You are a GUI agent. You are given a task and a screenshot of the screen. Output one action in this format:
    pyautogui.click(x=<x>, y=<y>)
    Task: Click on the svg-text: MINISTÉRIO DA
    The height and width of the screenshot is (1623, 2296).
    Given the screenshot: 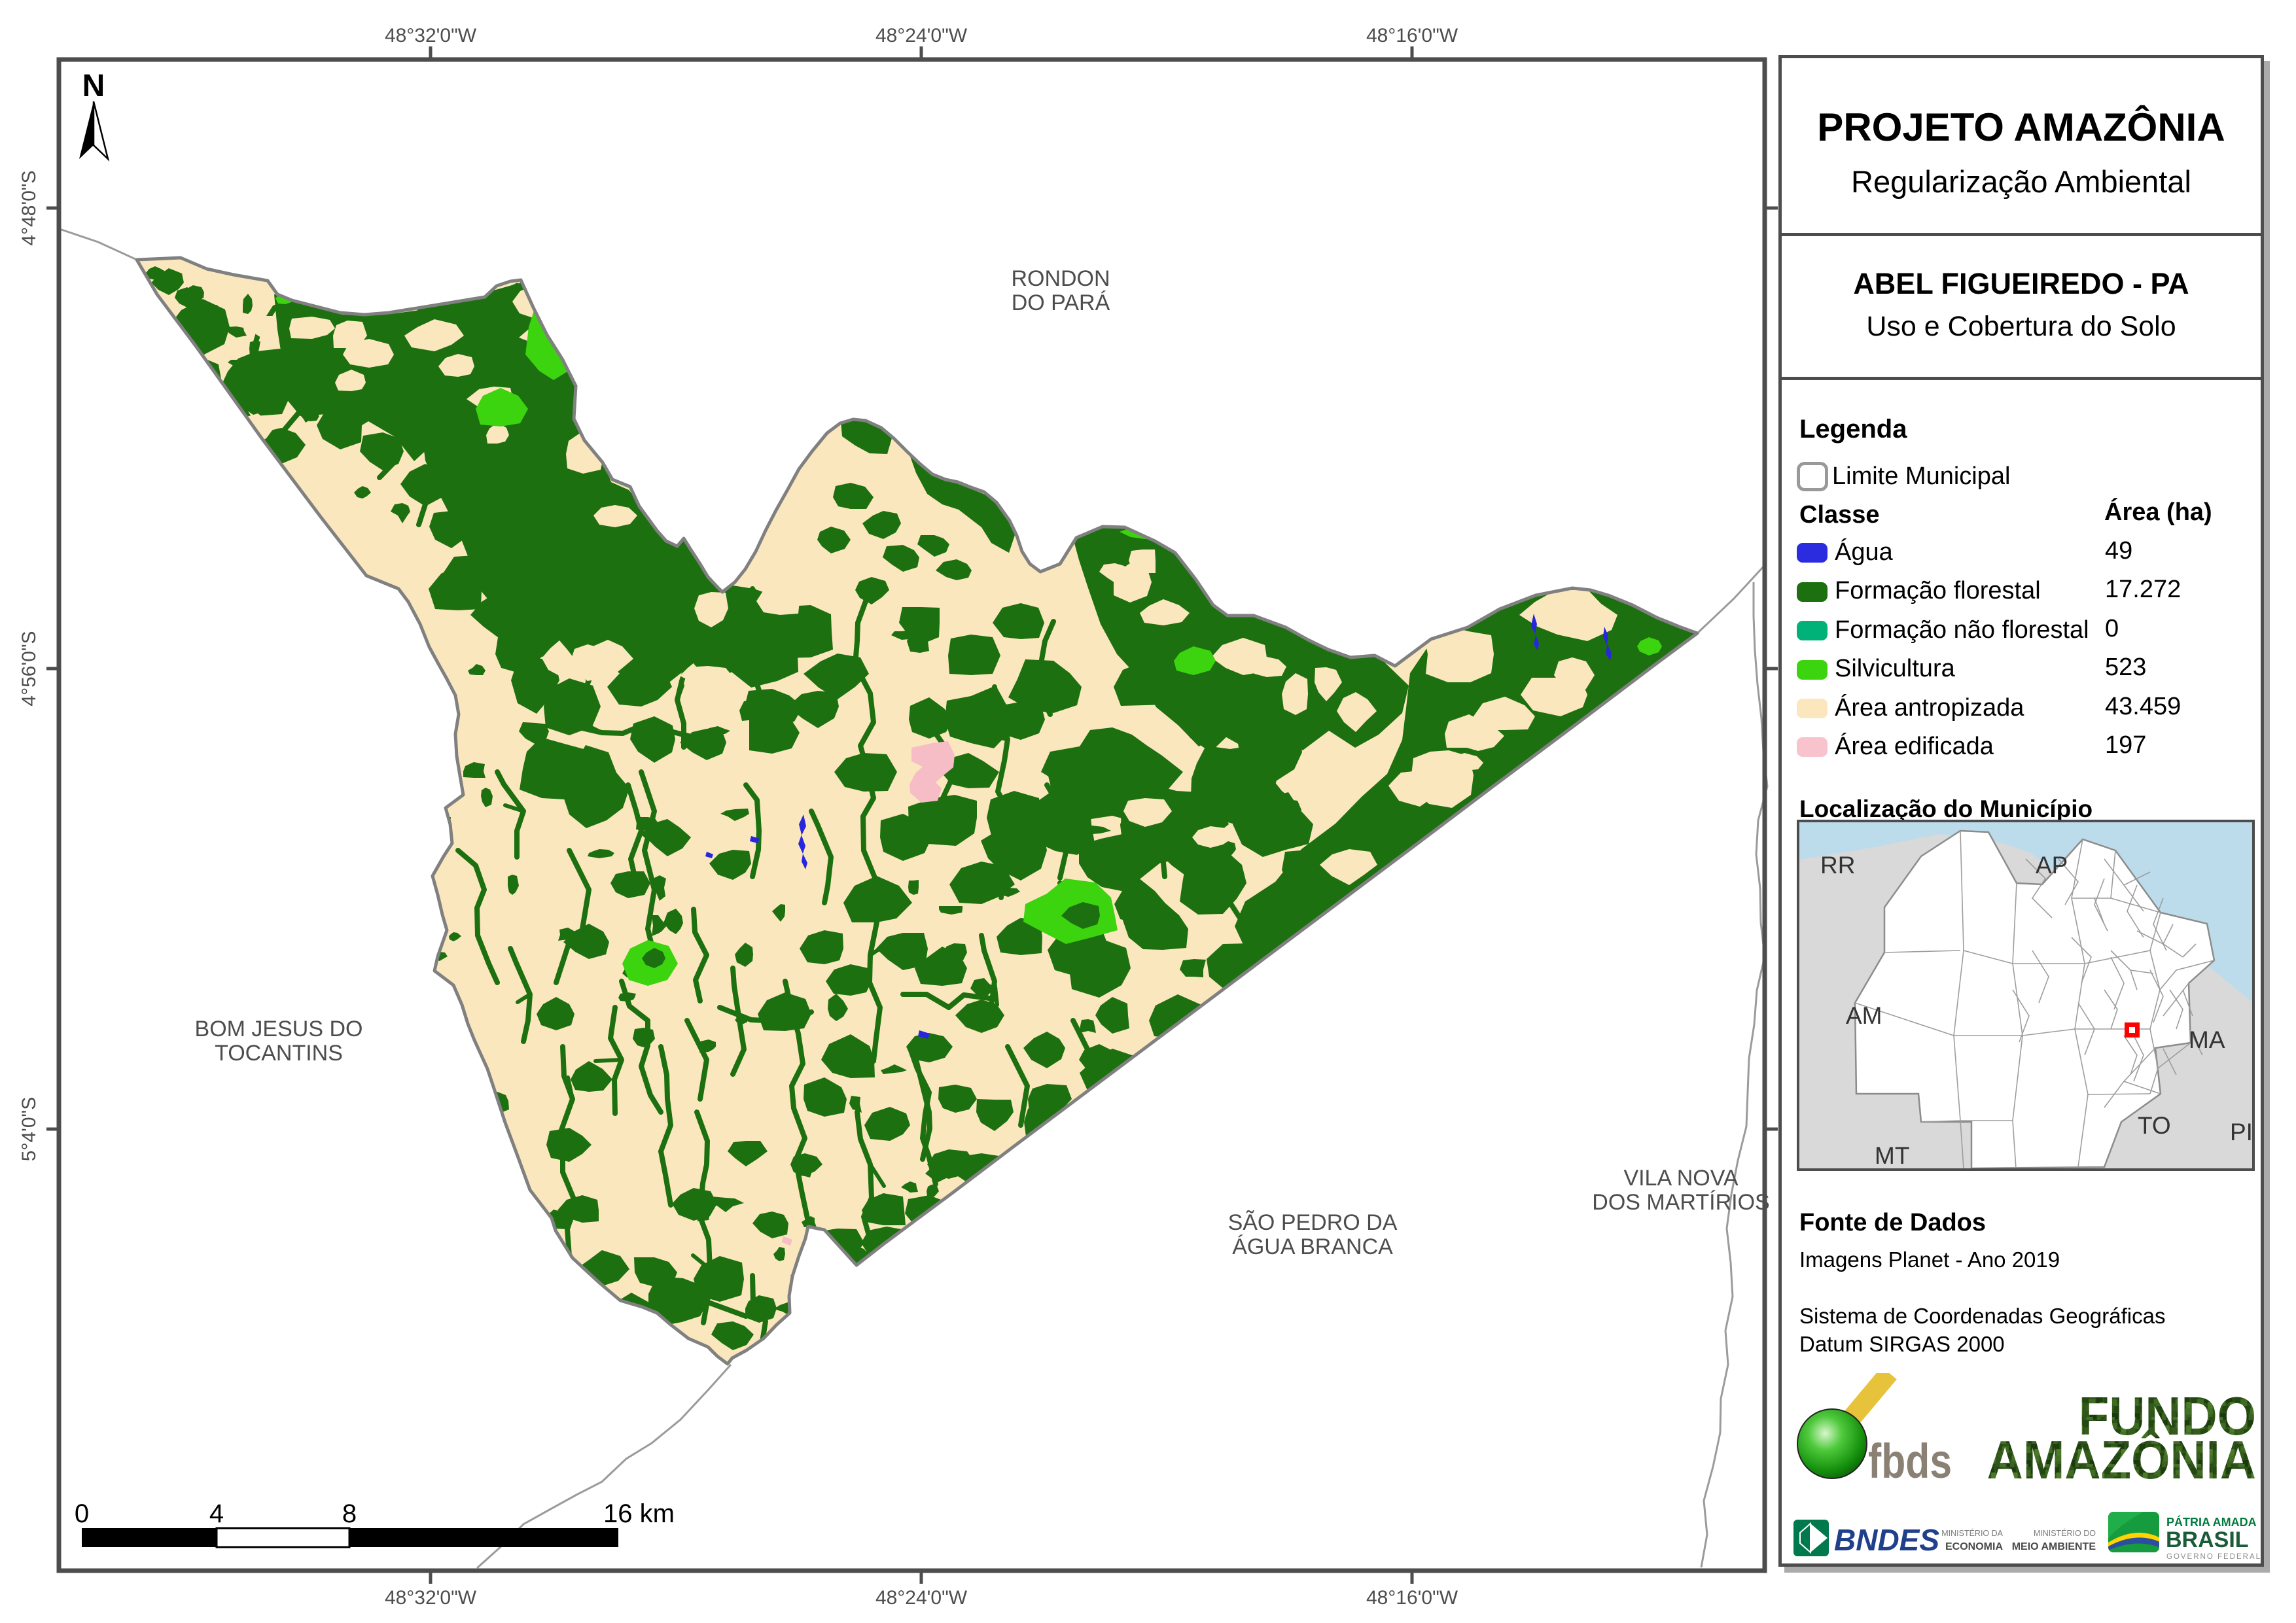 What is the action you would take?
    pyautogui.click(x=1972, y=1533)
    